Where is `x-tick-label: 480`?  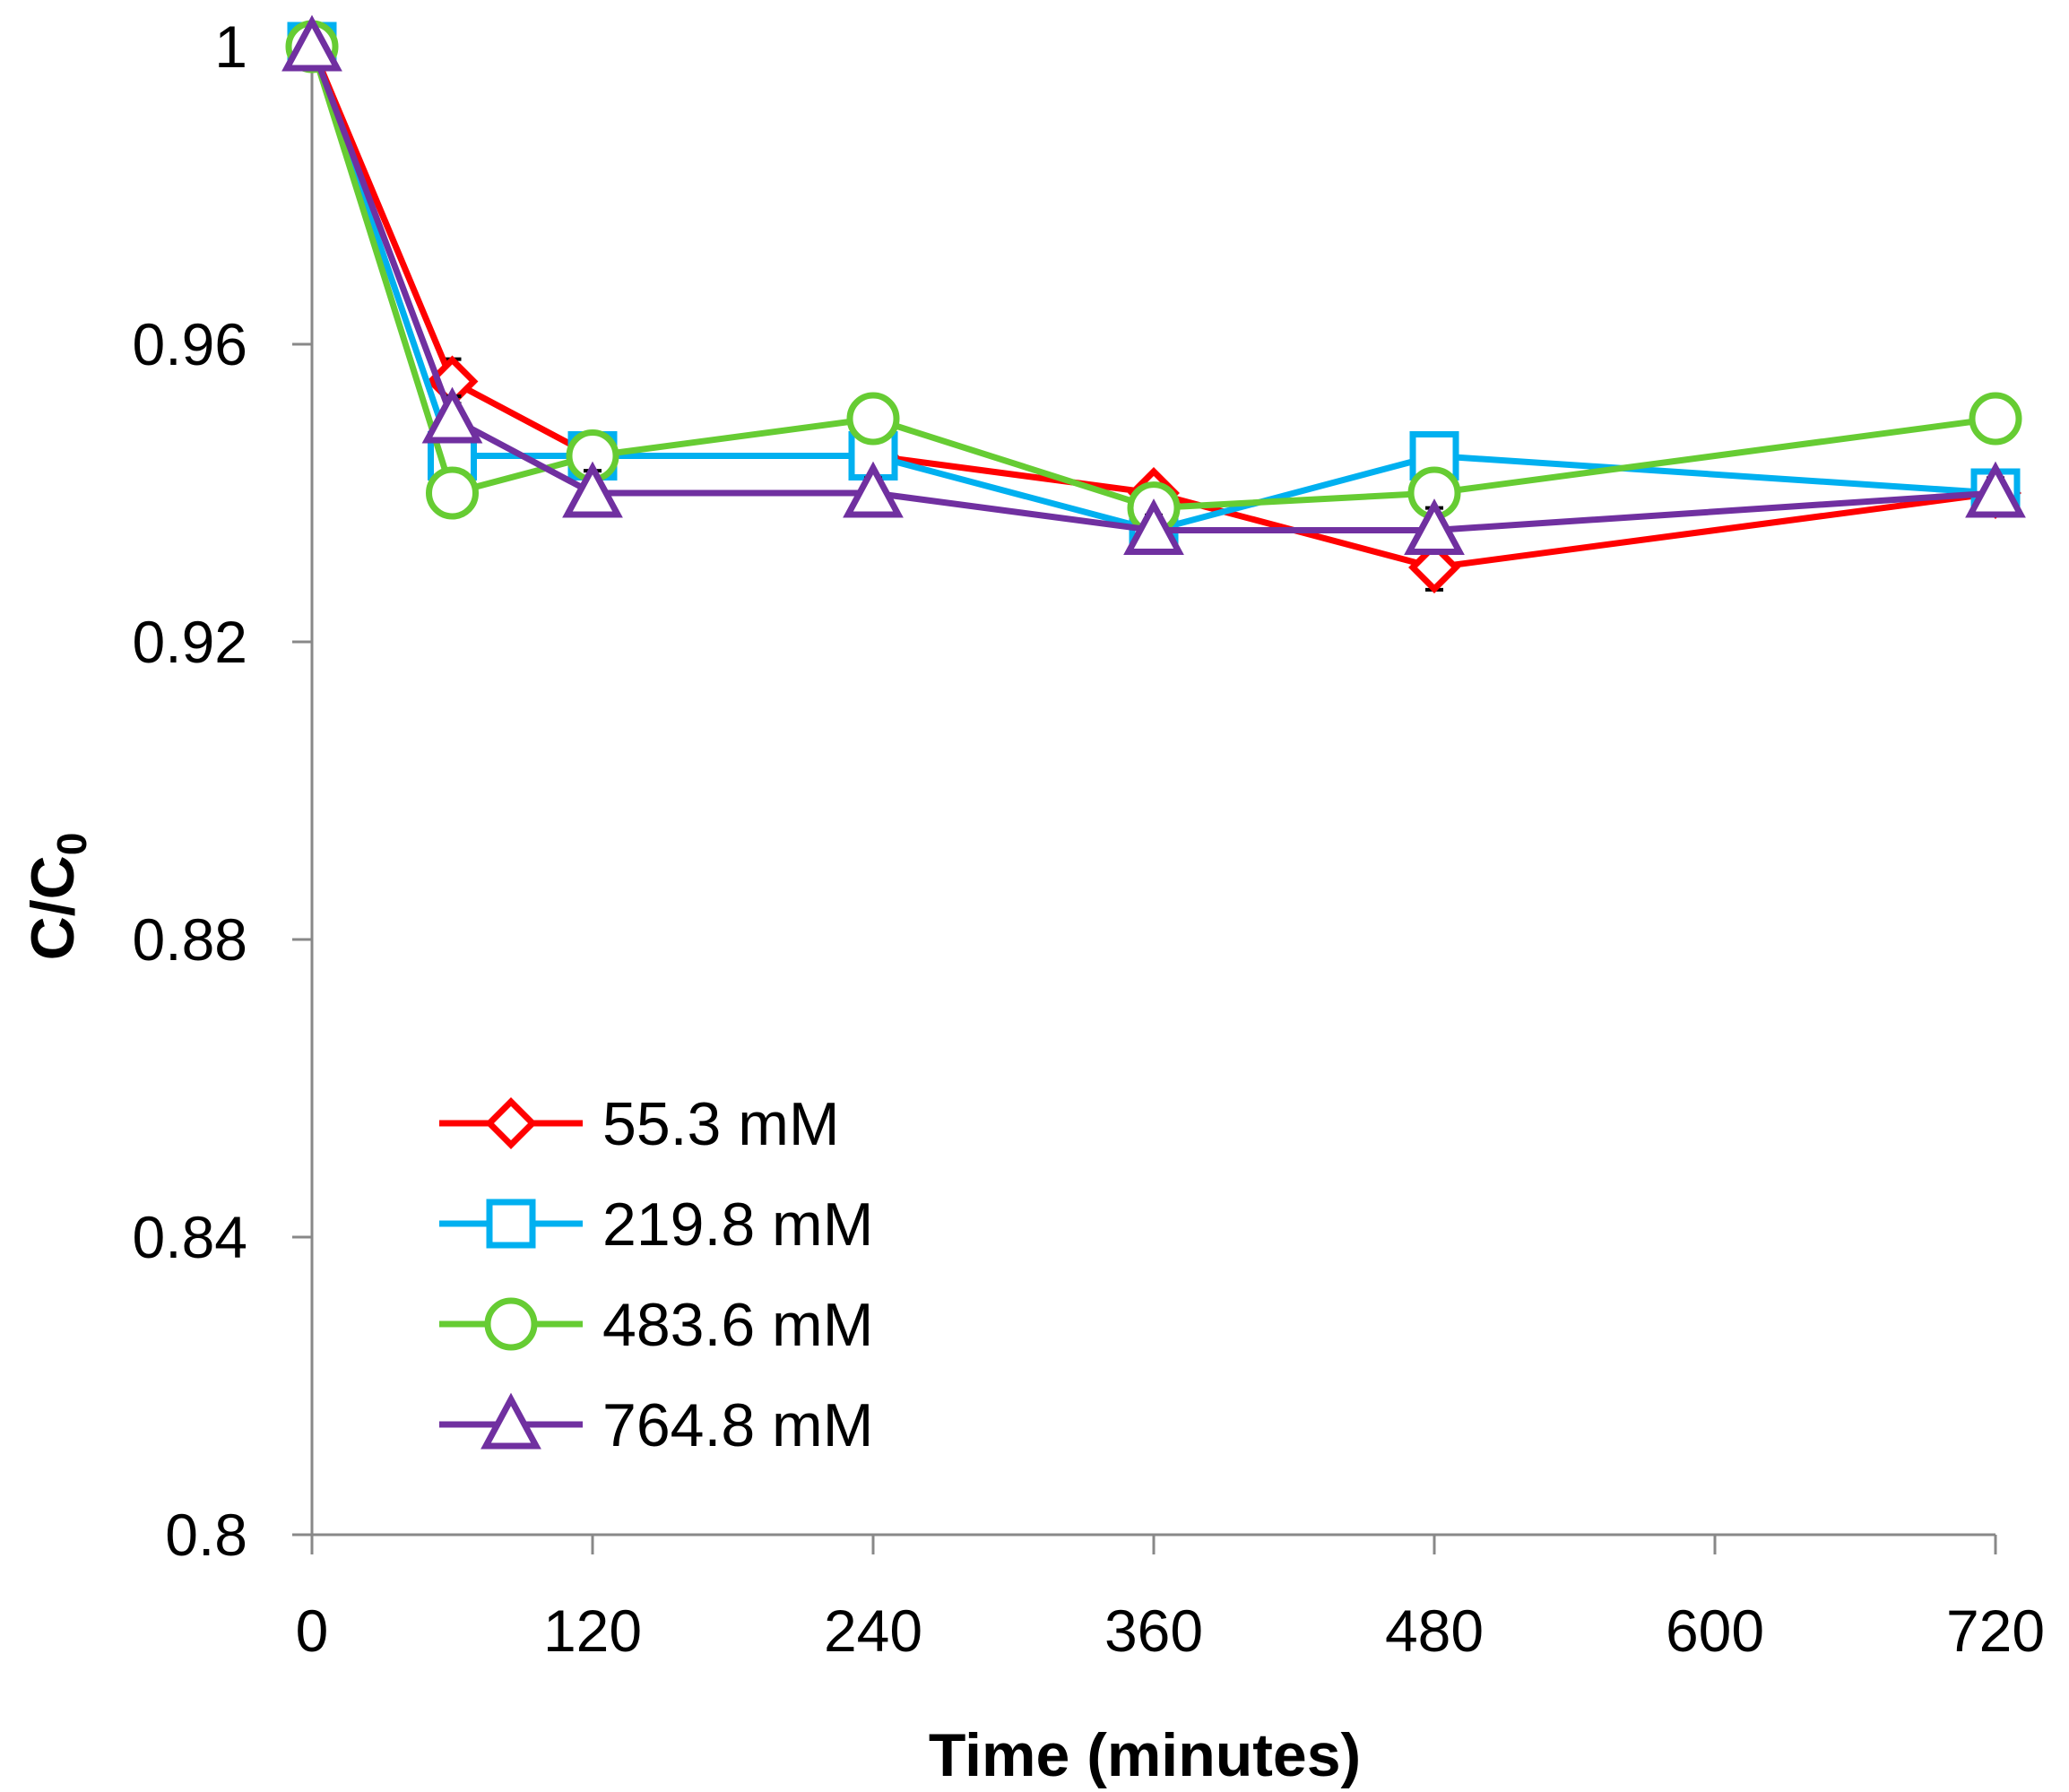 x-tick-label: 480 is located at coordinates (1434, 1630).